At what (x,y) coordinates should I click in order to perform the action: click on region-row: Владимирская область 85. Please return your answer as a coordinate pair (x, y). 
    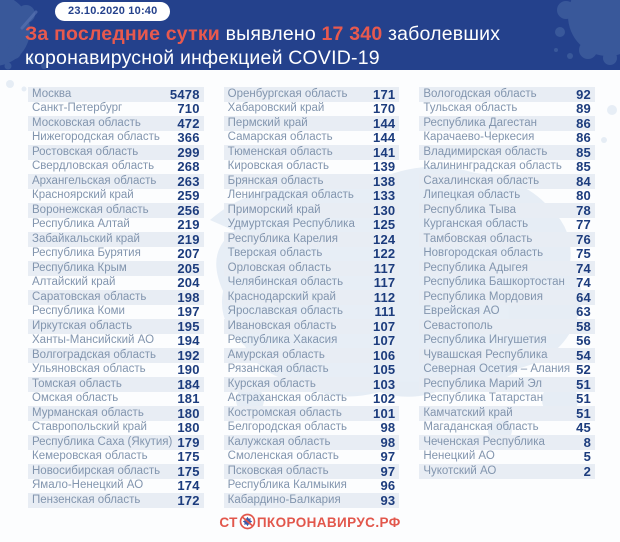
    Looking at the image, I should click on (507, 152).